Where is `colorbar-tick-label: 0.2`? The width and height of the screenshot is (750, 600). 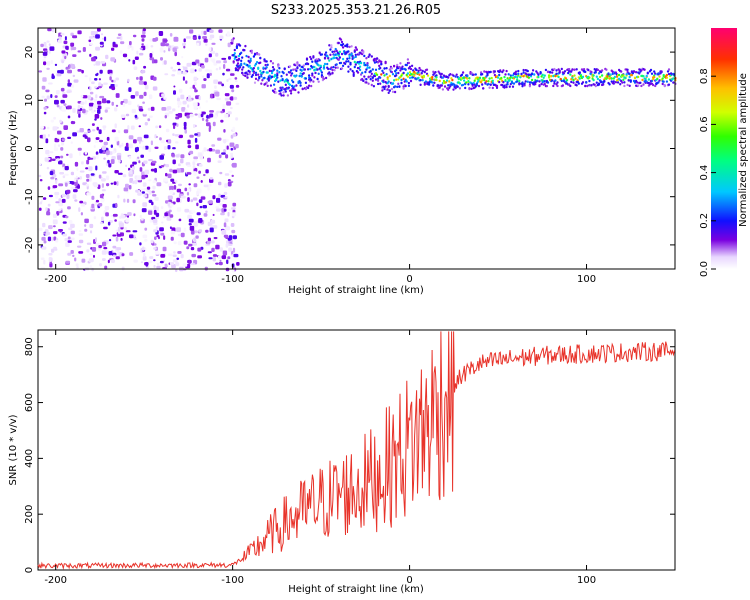 colorbar-tick-label: 0.2 is located at coordinates (704, 221).